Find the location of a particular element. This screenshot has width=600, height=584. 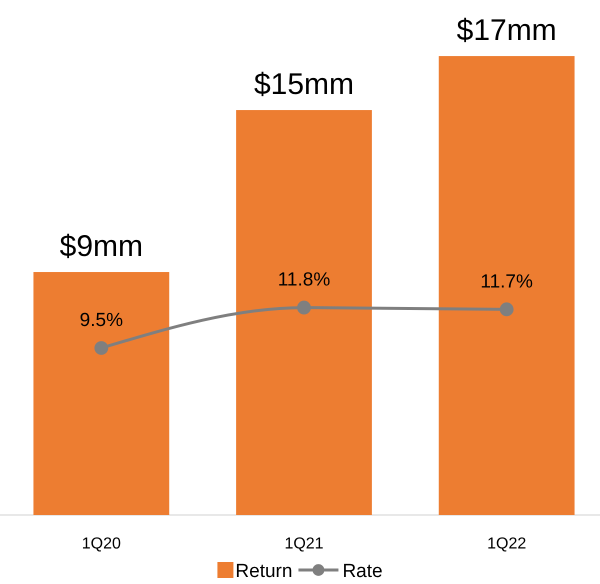

legend-label: Return is located at coordinates (263, 571).